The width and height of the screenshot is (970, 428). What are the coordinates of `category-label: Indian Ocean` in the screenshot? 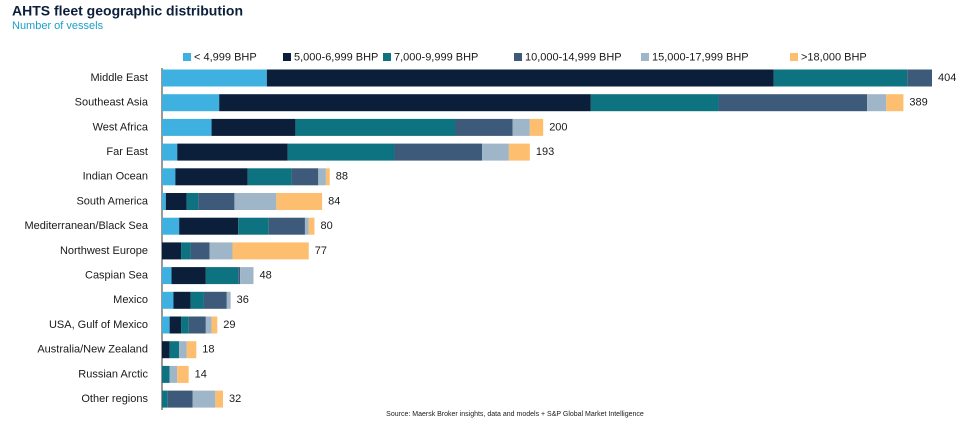 It's located at (115, 177).